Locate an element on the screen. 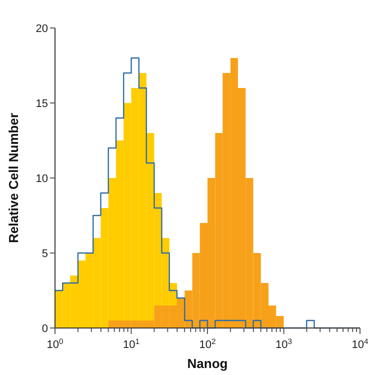 The width and height of the screenshot is (375, 375). x-tick-label: 10$^{4}$ is located at coordinates (360, 343).